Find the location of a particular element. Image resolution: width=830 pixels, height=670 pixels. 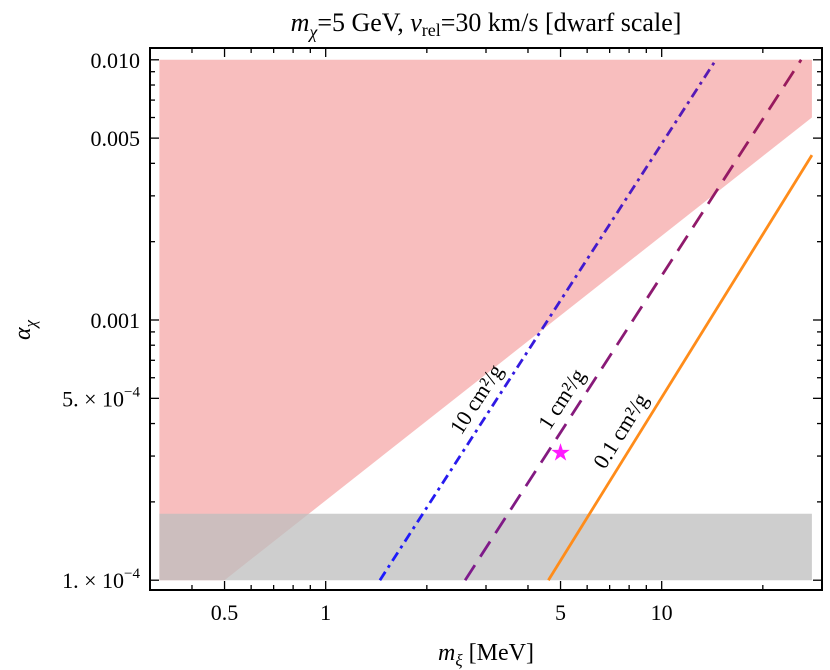

y-axis-title: αχ is located at coordinates (25, 329).